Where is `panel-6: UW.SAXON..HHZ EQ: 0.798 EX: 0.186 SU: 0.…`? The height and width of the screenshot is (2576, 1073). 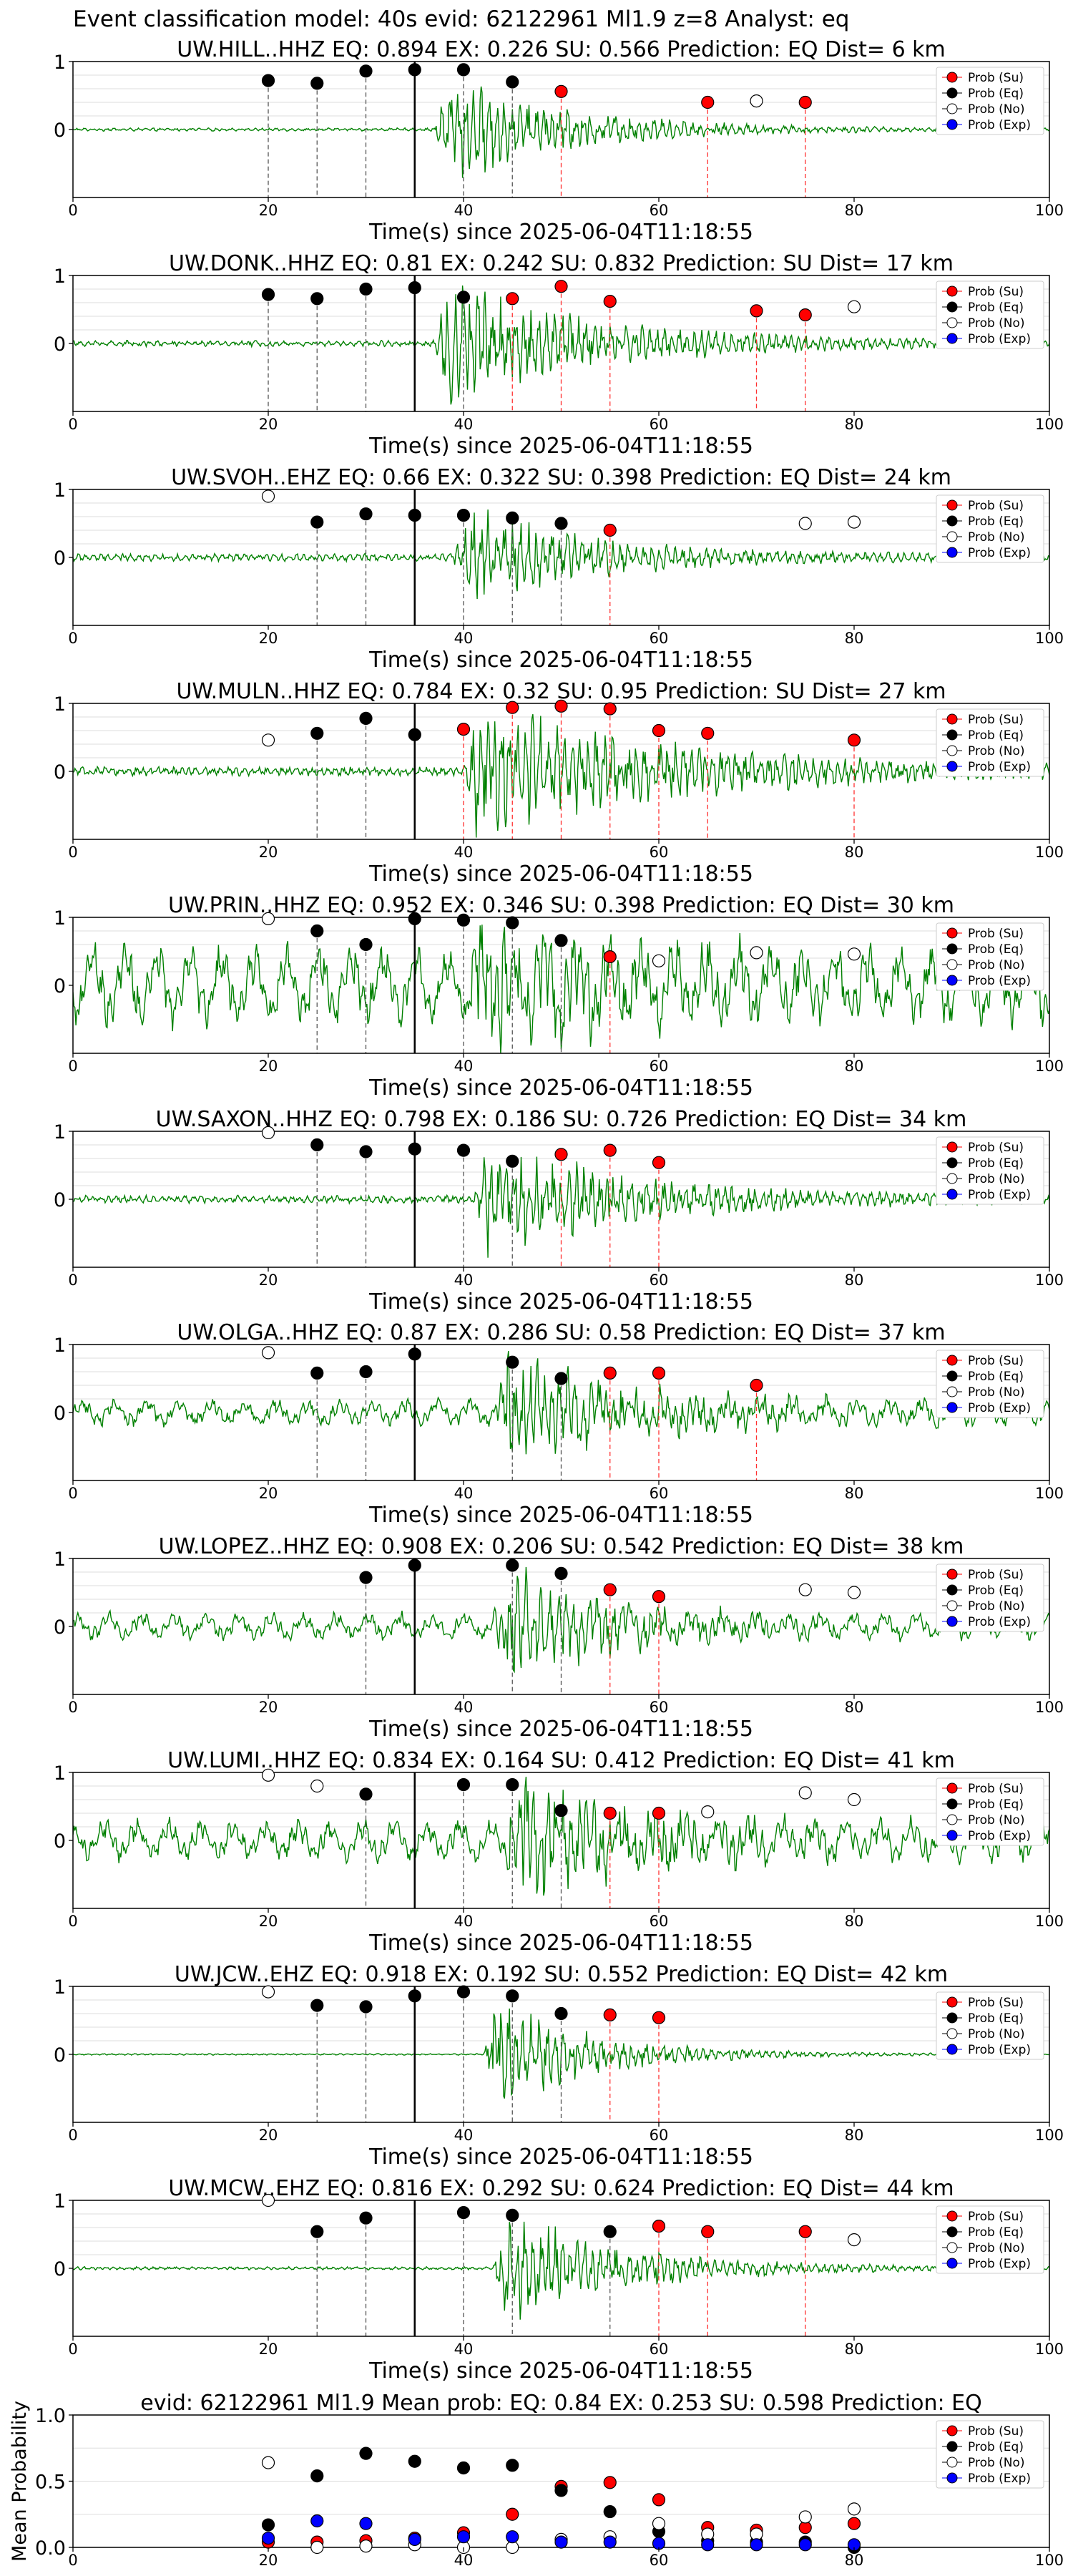
panel-6: UW.SAXON..HHZ EQ: 0.798 EX: 0.186 SU: 0.… is located at coordinates (559, 1210).